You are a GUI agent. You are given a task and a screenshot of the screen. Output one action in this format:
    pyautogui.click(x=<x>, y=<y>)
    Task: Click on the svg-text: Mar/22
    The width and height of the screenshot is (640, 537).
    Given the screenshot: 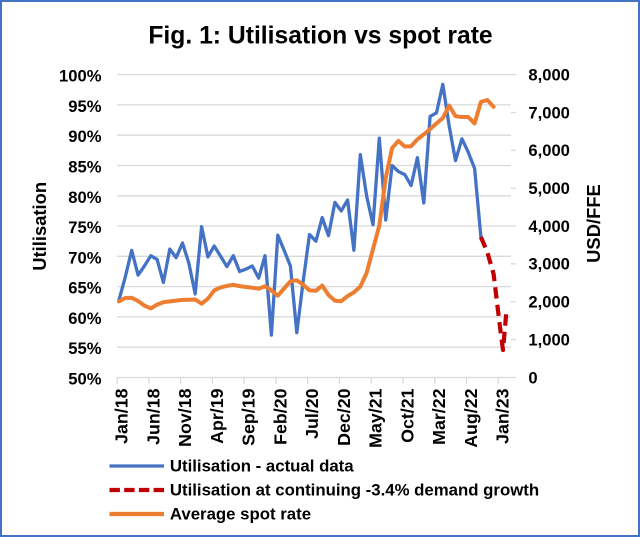 What is the action you would take?
    pyautogui.click(x=439, y=416)
    